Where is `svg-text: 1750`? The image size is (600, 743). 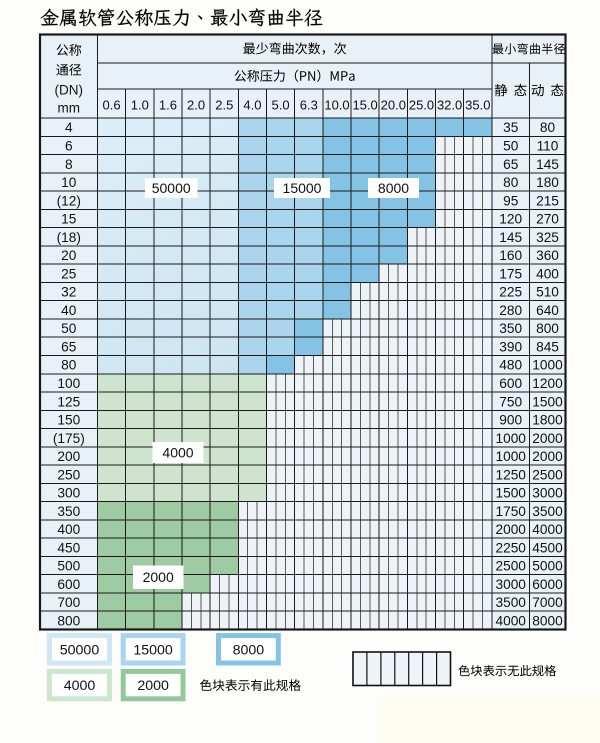 svg-text: 1750 is located at coordinates (510, 511).